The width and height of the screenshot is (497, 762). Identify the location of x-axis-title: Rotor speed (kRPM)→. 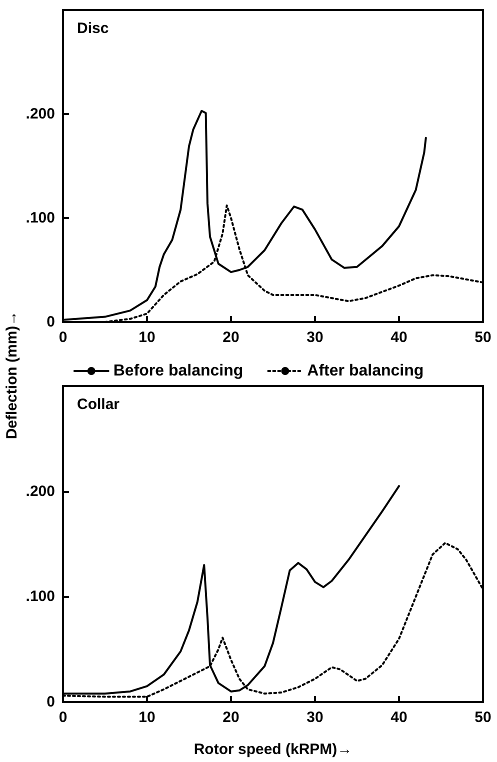
(273, 749).